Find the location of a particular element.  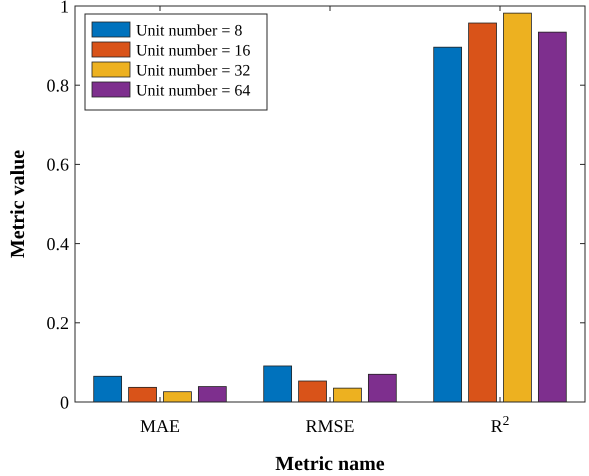

legend-label: Unit number = 8 is located at coordinates (189, 31).